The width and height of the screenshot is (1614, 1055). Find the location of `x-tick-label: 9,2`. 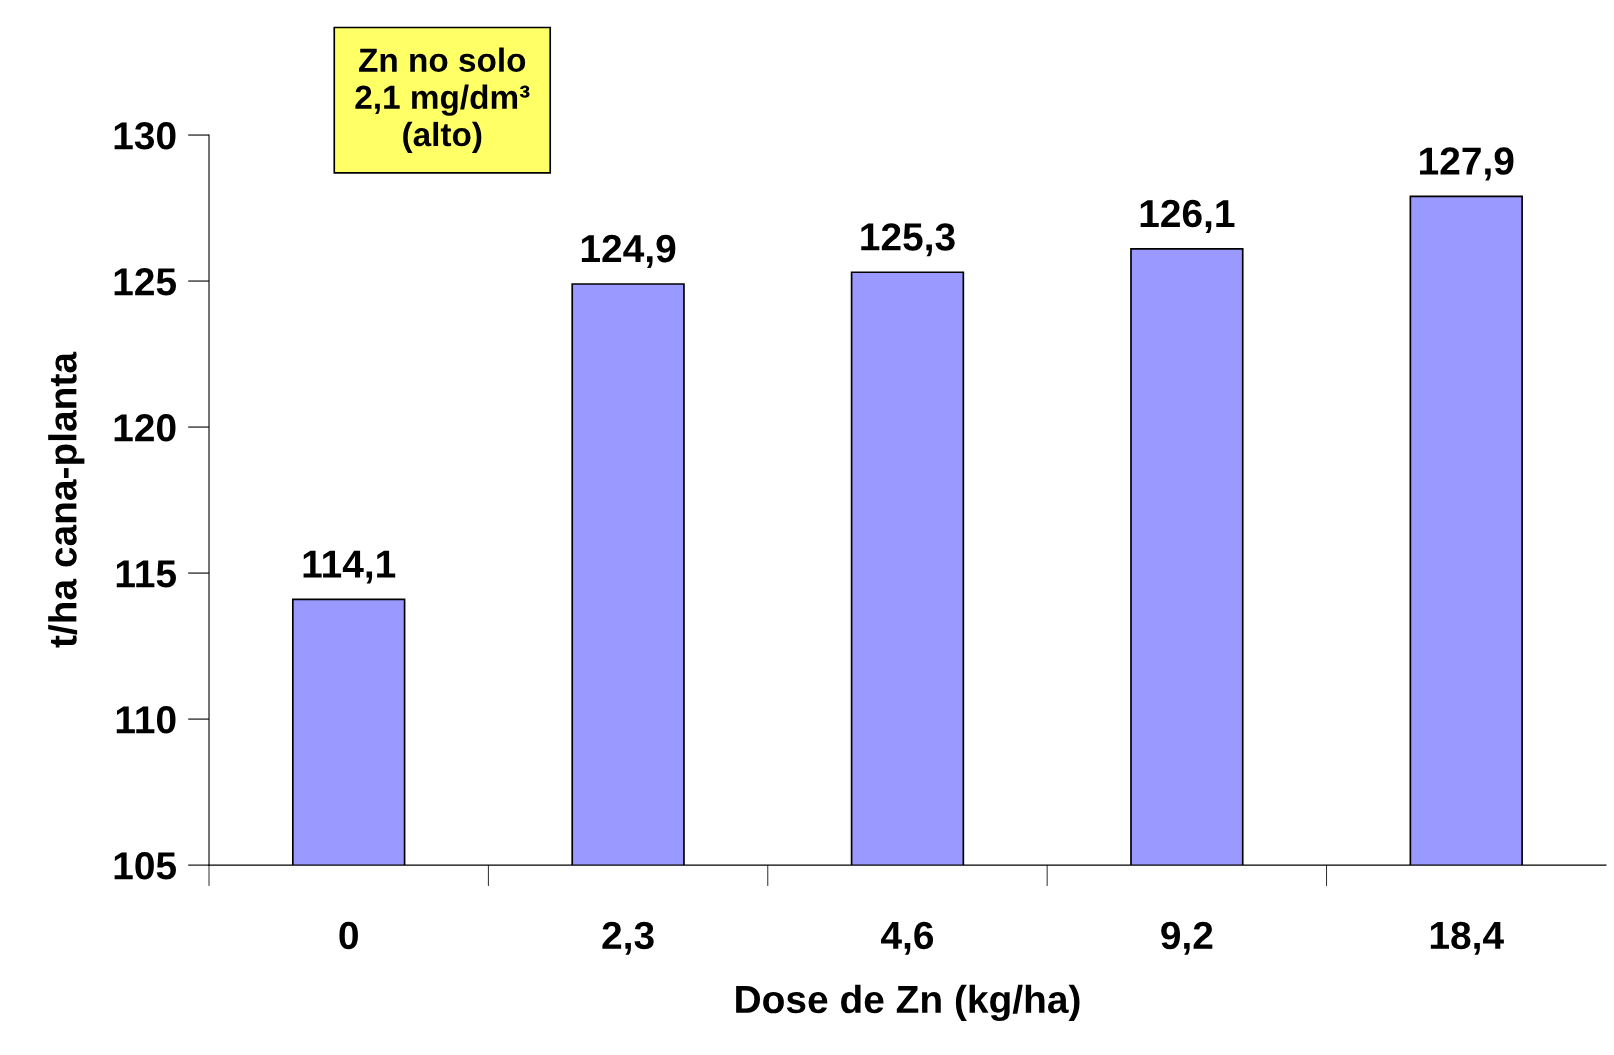

x-tick-label: 9,2 is located at coordinates (1187, 938).